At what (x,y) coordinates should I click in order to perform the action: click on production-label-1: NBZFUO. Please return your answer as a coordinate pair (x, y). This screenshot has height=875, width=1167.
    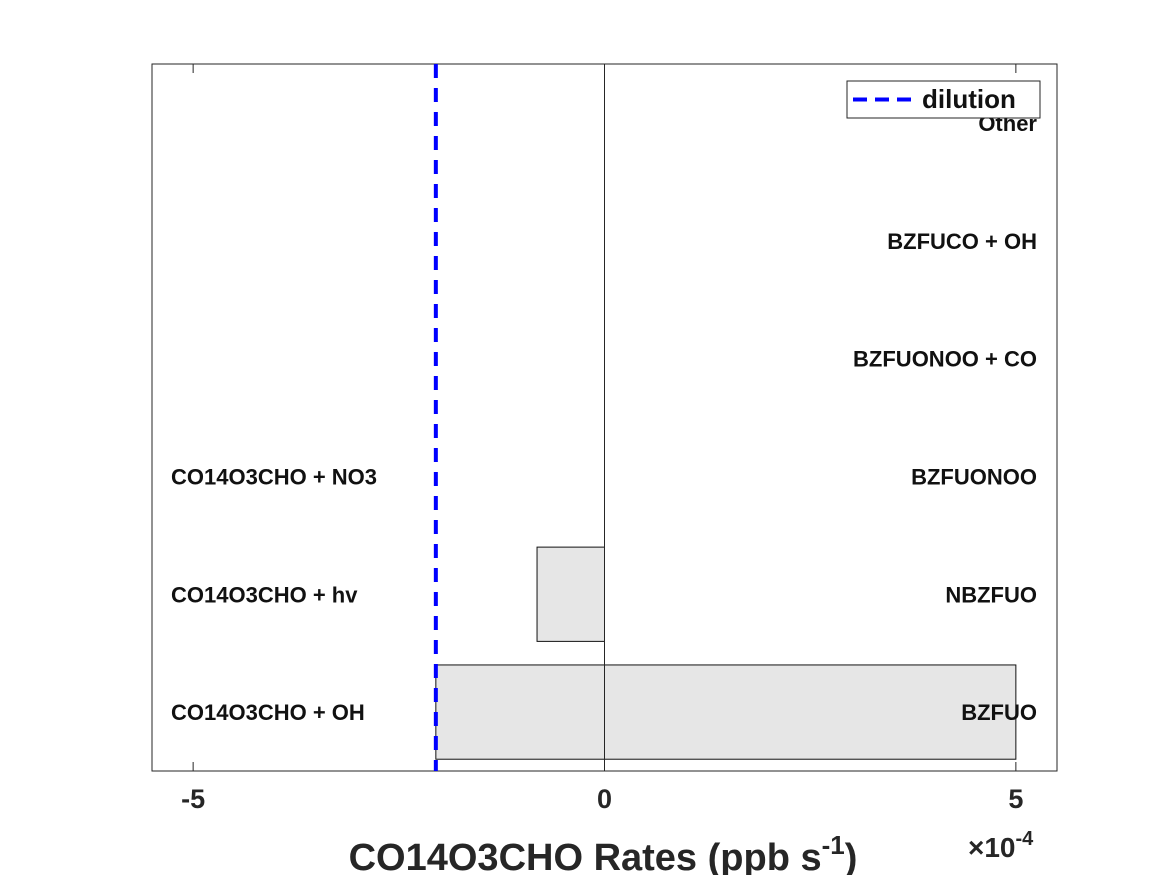
    Looking at the image, I should click on (991, 594).